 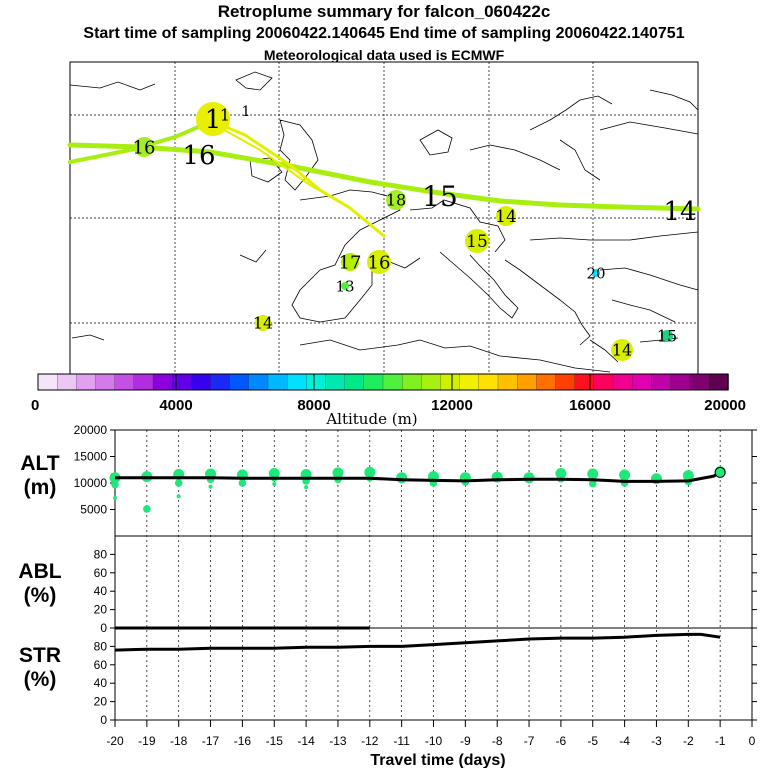 What do you see at coordinates (417, 642) in the screenshot?
I see `series-line-str` at bounding box center [417, 642].